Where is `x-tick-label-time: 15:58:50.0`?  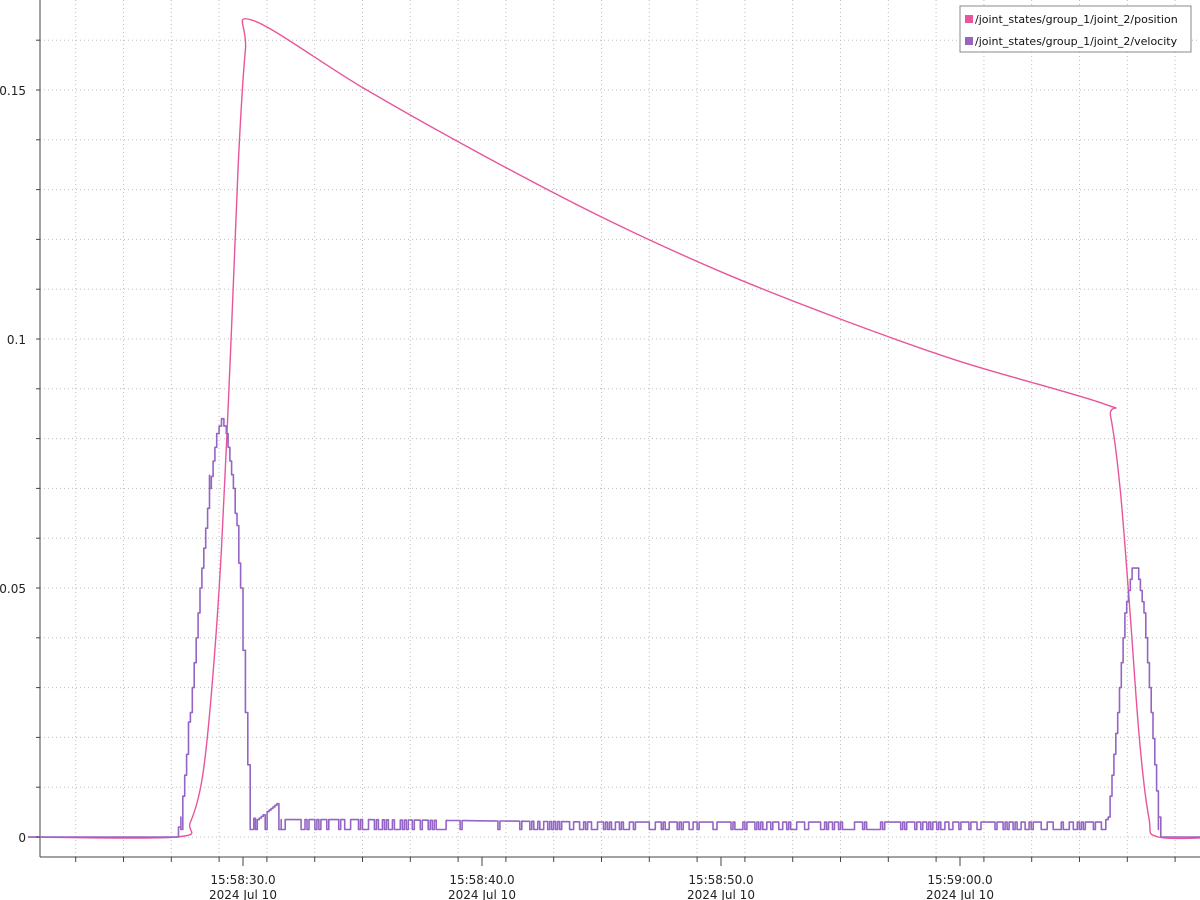
x-tick-label-time: 15:58:50.0 is located at coordinates (720, 880).